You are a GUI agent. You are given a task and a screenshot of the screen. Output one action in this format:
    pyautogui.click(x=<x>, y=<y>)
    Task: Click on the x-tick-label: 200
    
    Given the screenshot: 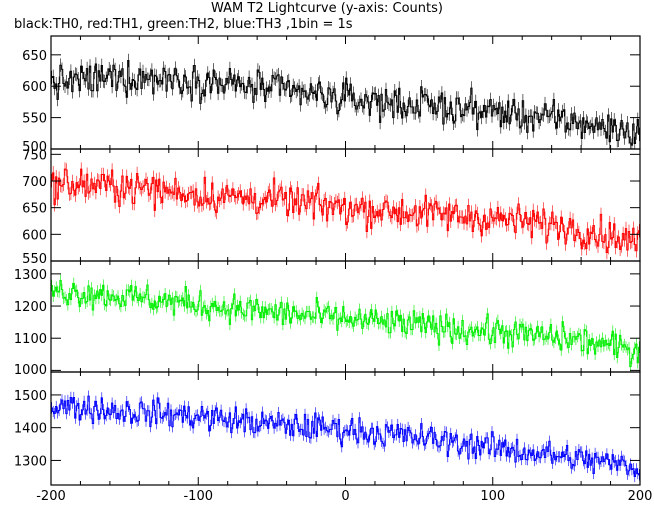 What is the action you would take?
    pyautogui.click(x=640, y=496)
    